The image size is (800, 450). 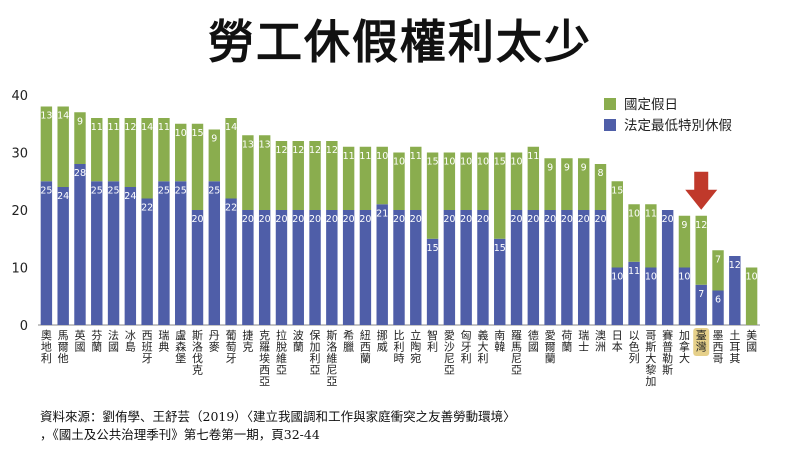 What do you see at coordinates (735, 265) in the screenshot?
I see `data-label-statutory: 12` at bounding box center [735, 265].